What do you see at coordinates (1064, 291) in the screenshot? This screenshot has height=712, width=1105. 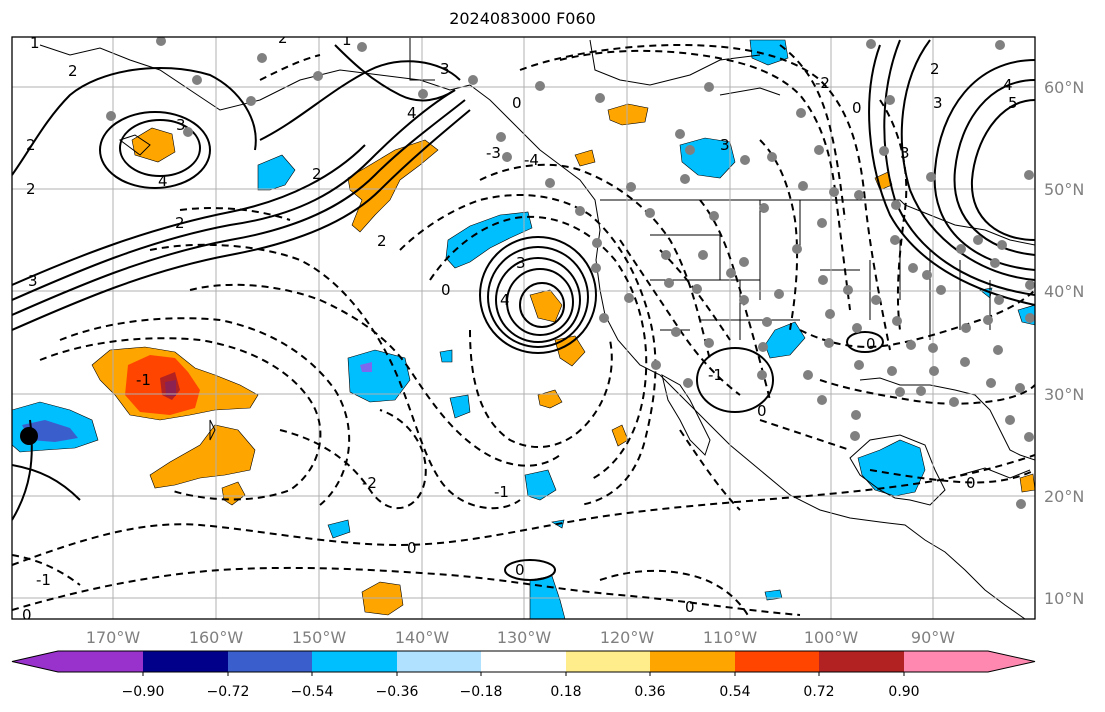 I see `lat-label: 40°N` at bounding box center [1064, 291].